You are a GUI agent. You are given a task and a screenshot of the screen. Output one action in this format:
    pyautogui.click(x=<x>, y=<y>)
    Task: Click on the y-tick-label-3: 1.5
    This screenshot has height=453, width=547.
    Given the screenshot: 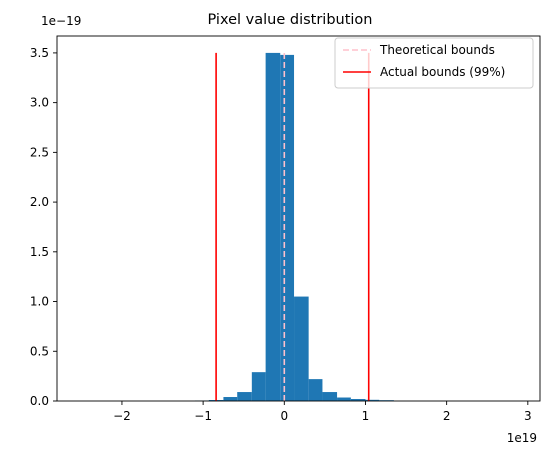 What is the action you would take?
    pyautogui.click(x=39, y=252)
    